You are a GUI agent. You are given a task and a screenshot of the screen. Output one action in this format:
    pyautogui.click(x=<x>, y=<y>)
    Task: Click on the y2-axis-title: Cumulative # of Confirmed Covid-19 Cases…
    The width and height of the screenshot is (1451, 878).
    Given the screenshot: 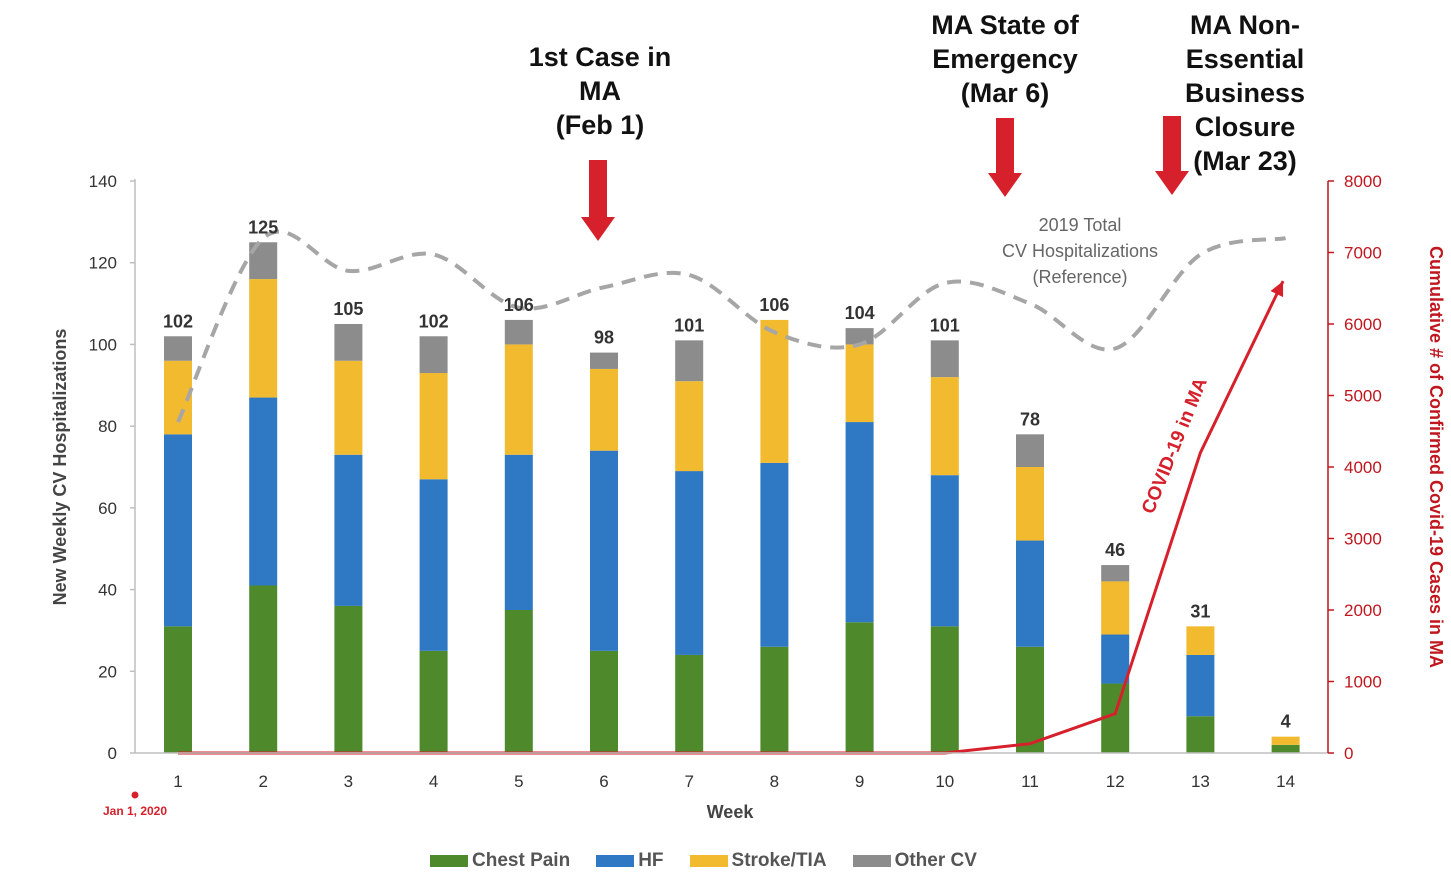 What is the action you would take?
    pyautogui.click(x=1436, y=457)
    